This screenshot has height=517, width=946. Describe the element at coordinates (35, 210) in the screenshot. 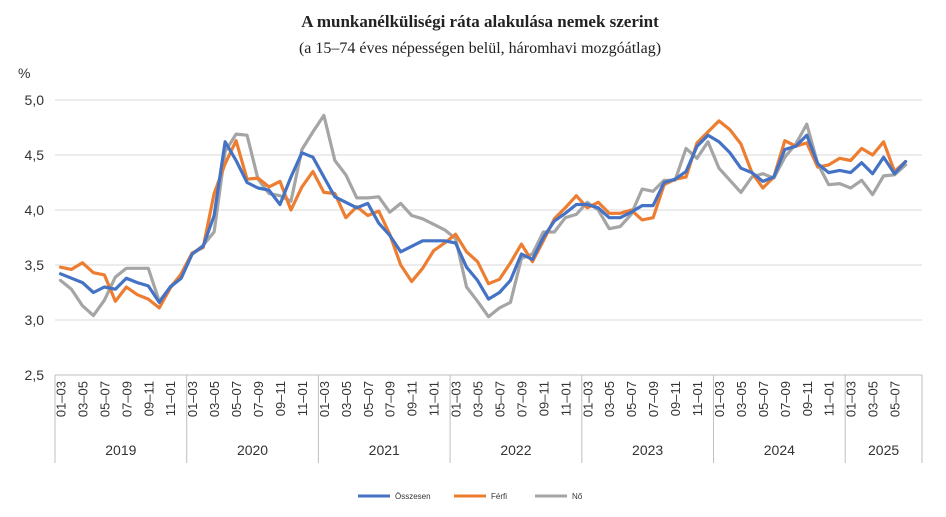

I see `y-tick-label: 4,0` at that location.